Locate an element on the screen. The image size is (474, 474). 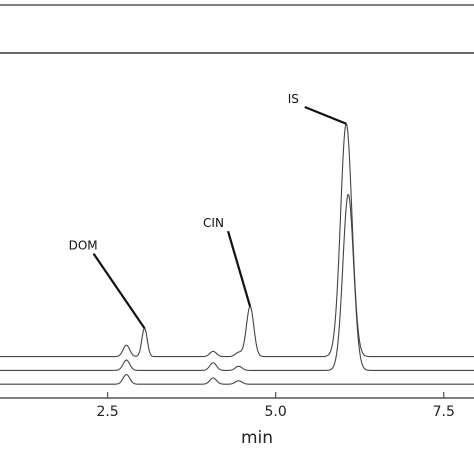
peak-label-cin: CIN is located at coordinates (213, 223).